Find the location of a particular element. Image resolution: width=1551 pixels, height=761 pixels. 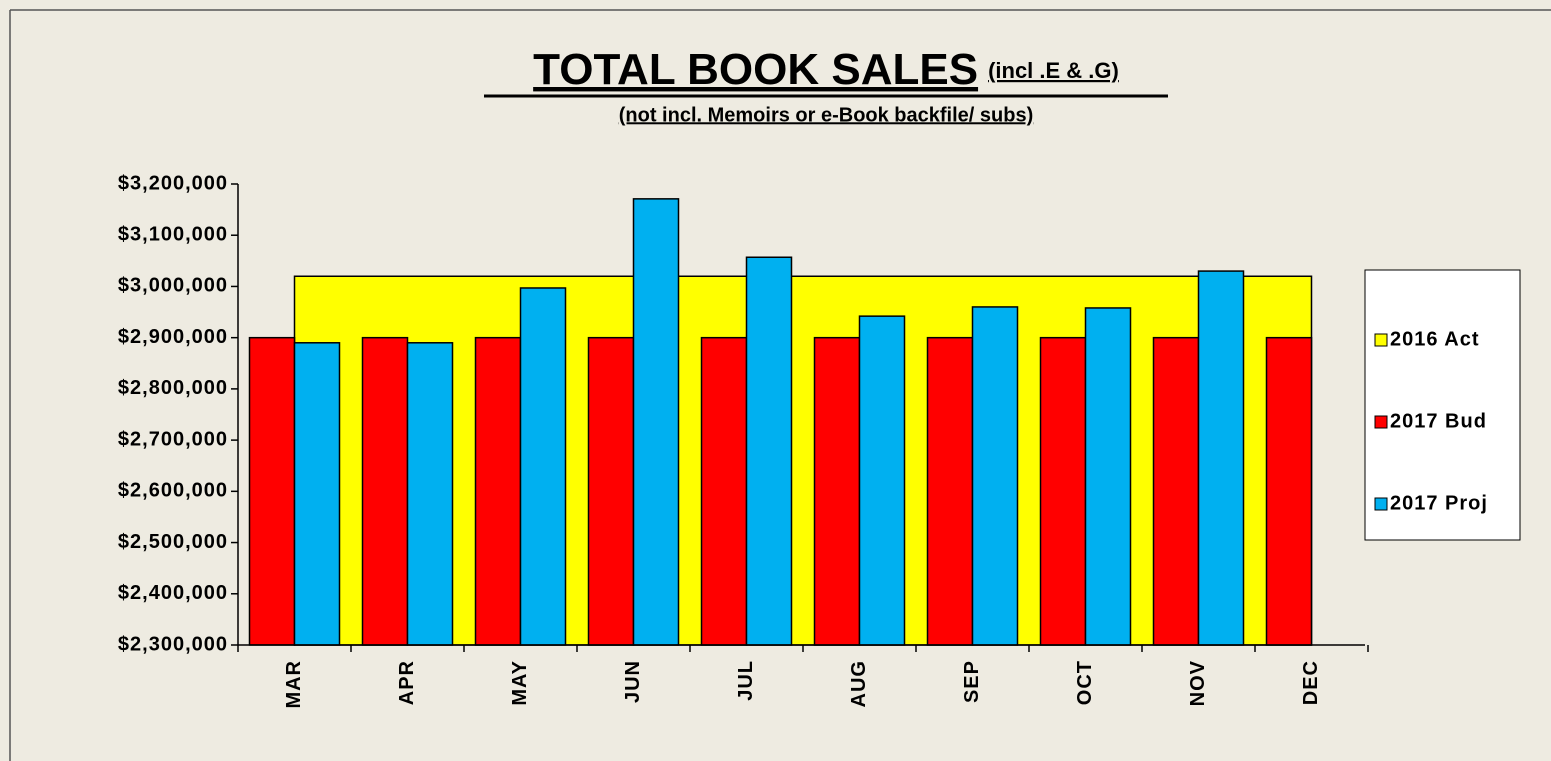

x-tick-label: JUL is located at coordinates (746, 680).